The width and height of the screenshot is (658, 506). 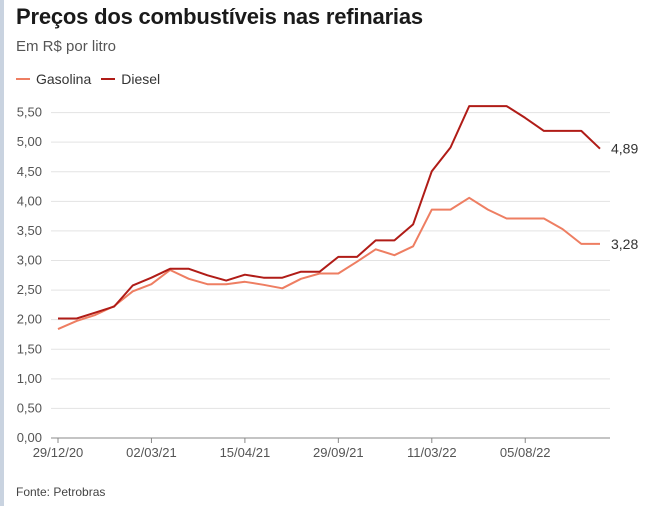 I want to click on left-accent-bar, so click(x=2, y=253).